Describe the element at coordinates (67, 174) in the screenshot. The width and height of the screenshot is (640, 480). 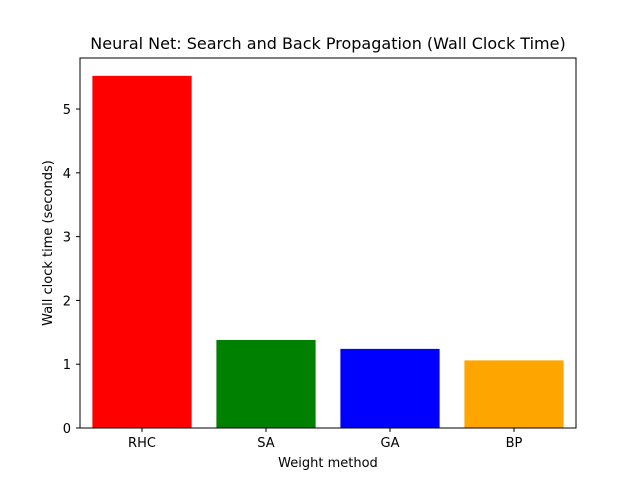
I see `y-tick-label: 4` at that location.